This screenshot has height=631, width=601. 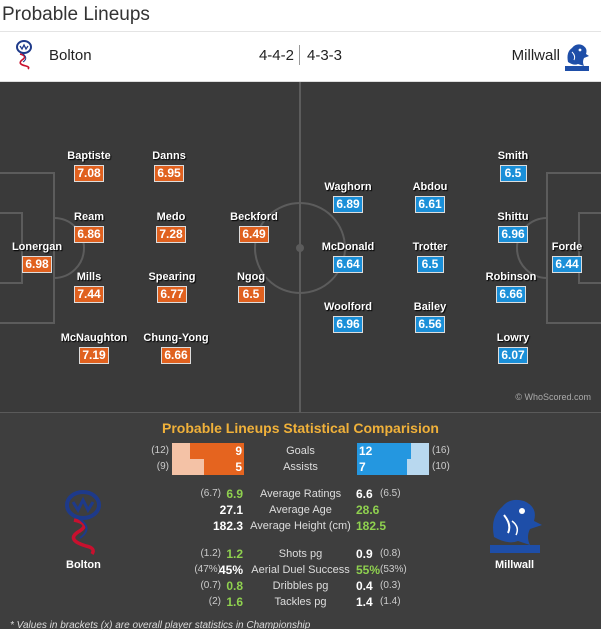 I want to click on player-name: Robinson, so click(x=511, y=277).